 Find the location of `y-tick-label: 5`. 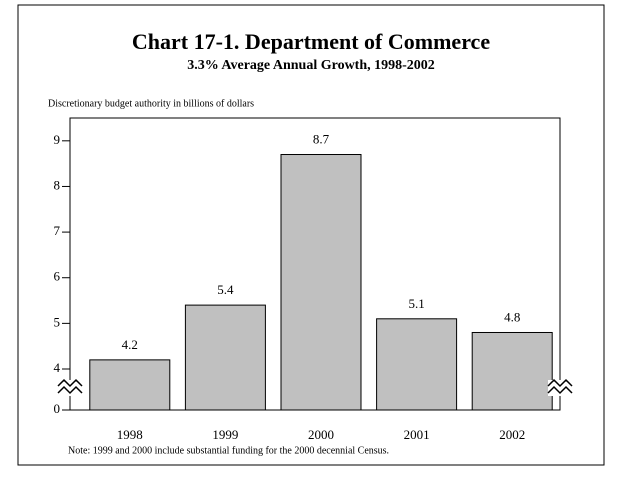

y-tick-label: 5 is located at coordinates (57, 321).